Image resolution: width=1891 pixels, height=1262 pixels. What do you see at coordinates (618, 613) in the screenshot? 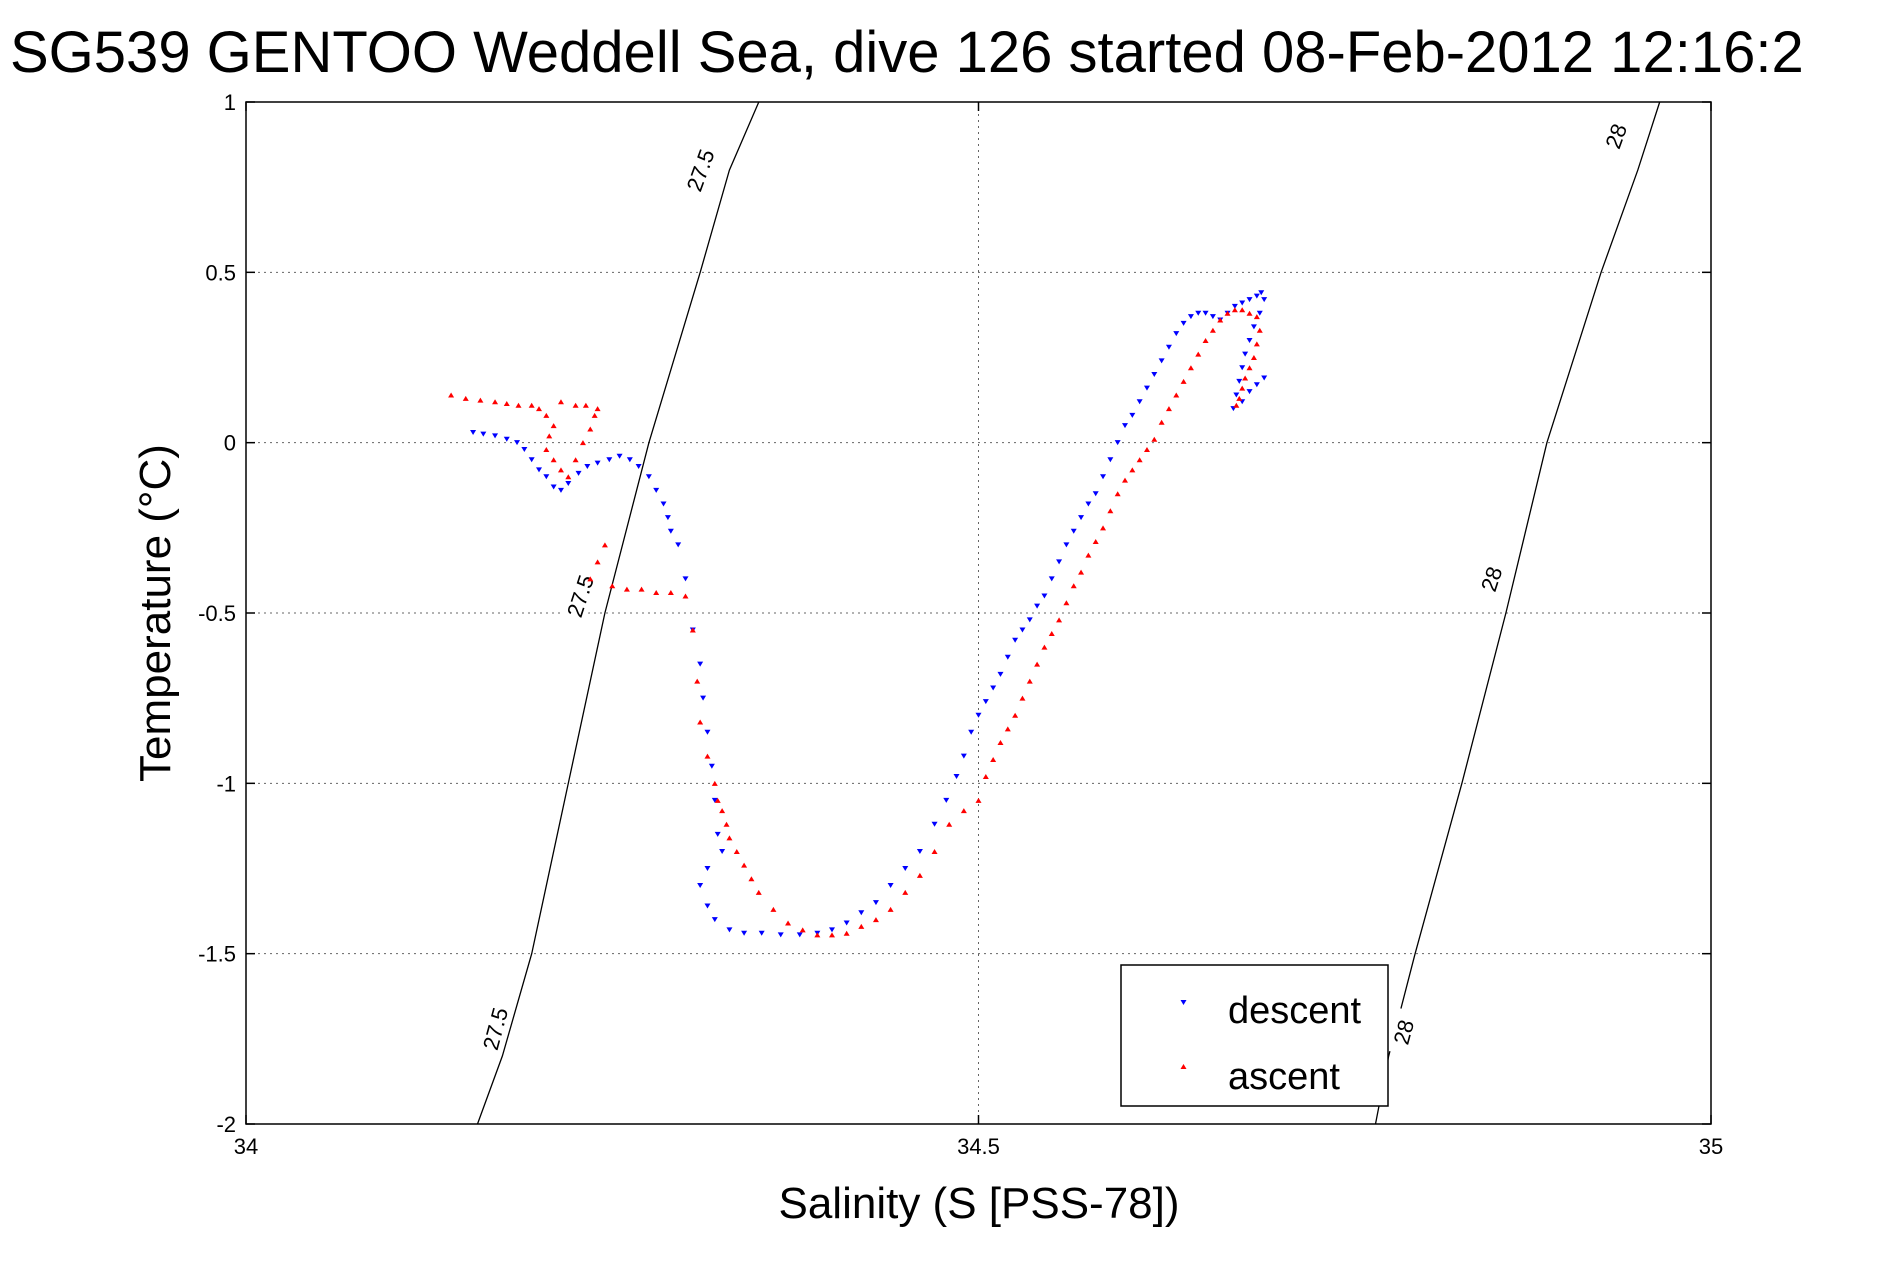
I see `isopycnal-27.5` at bounding box center [618, 613].